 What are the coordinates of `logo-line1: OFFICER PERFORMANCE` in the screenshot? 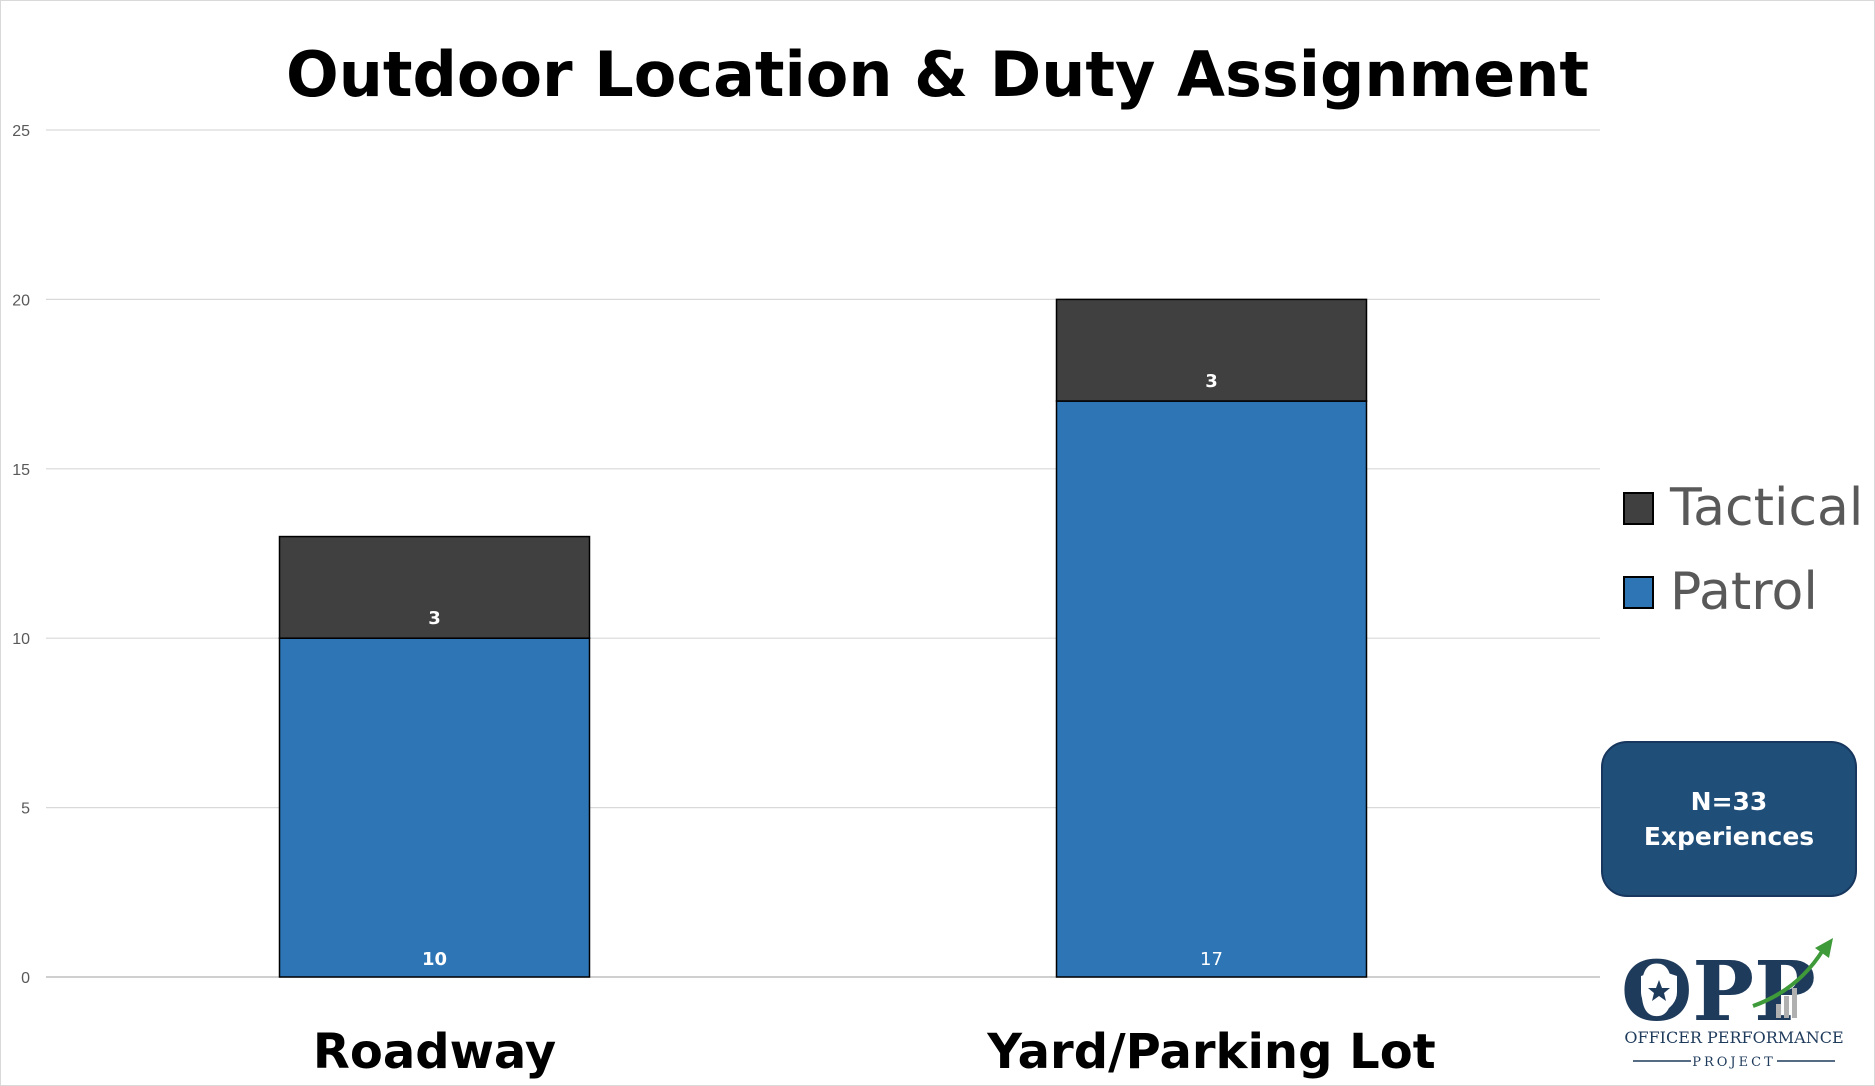 It's located at (1733, 1037).